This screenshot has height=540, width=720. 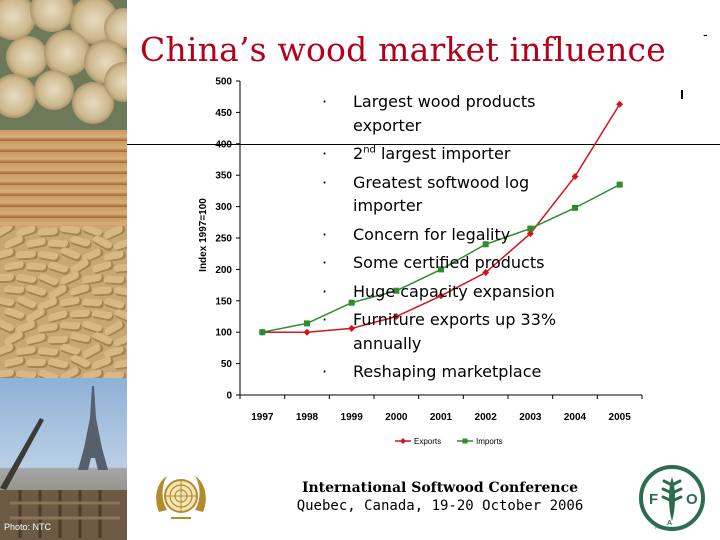 I want to click on bullet-text: Some certified products, so click(x=449, y=262).